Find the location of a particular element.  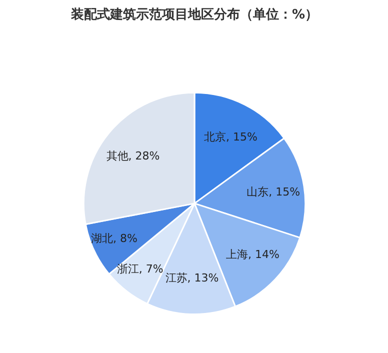

slice-label: 江苏, 13% is located at coordinates (192, 277).